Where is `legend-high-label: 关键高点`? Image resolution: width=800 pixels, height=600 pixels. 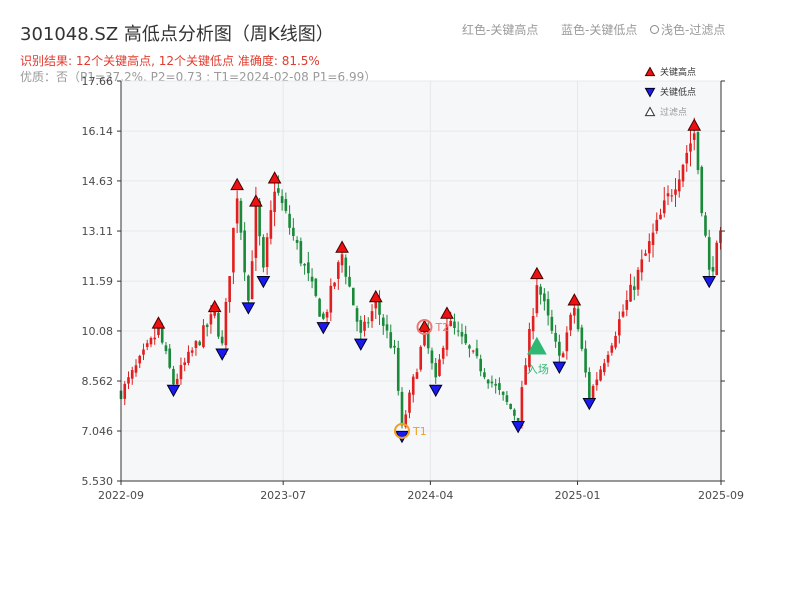
legend-high-label: 关键高点 is located at coordinates (678, 72).